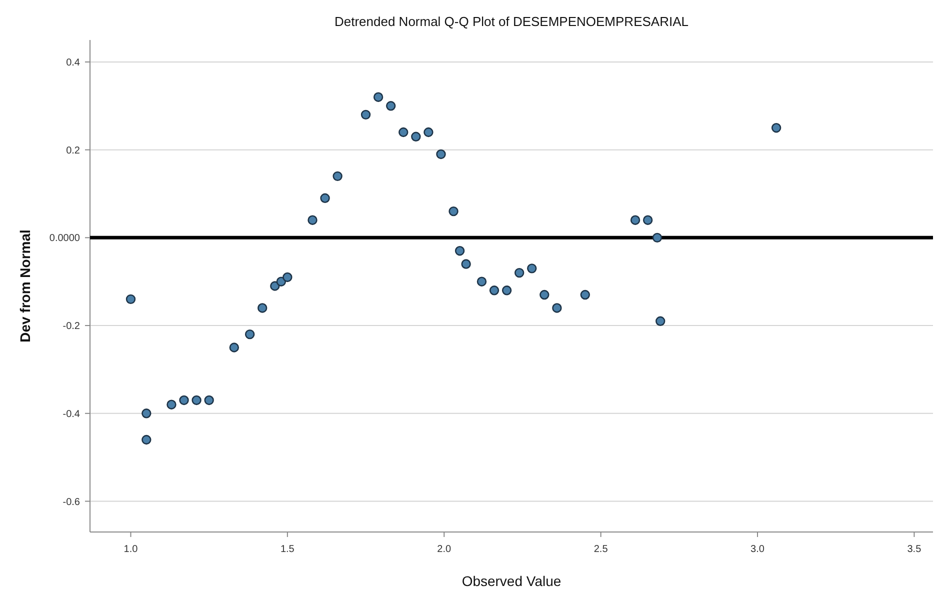  I want to click on x-tick-label: 2.0, so click(444, 549).